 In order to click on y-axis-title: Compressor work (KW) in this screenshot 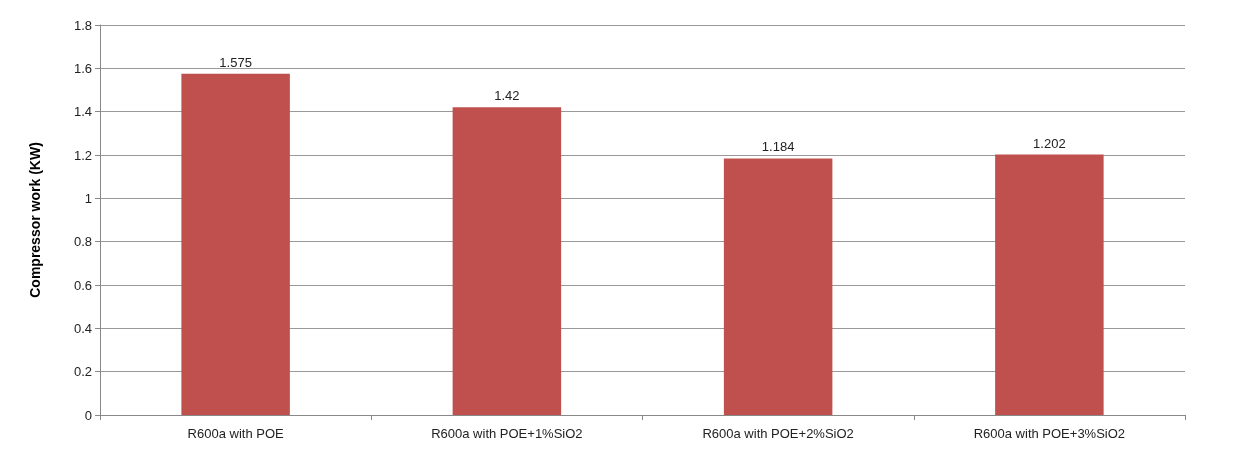, I will do `click(35, 220)`.